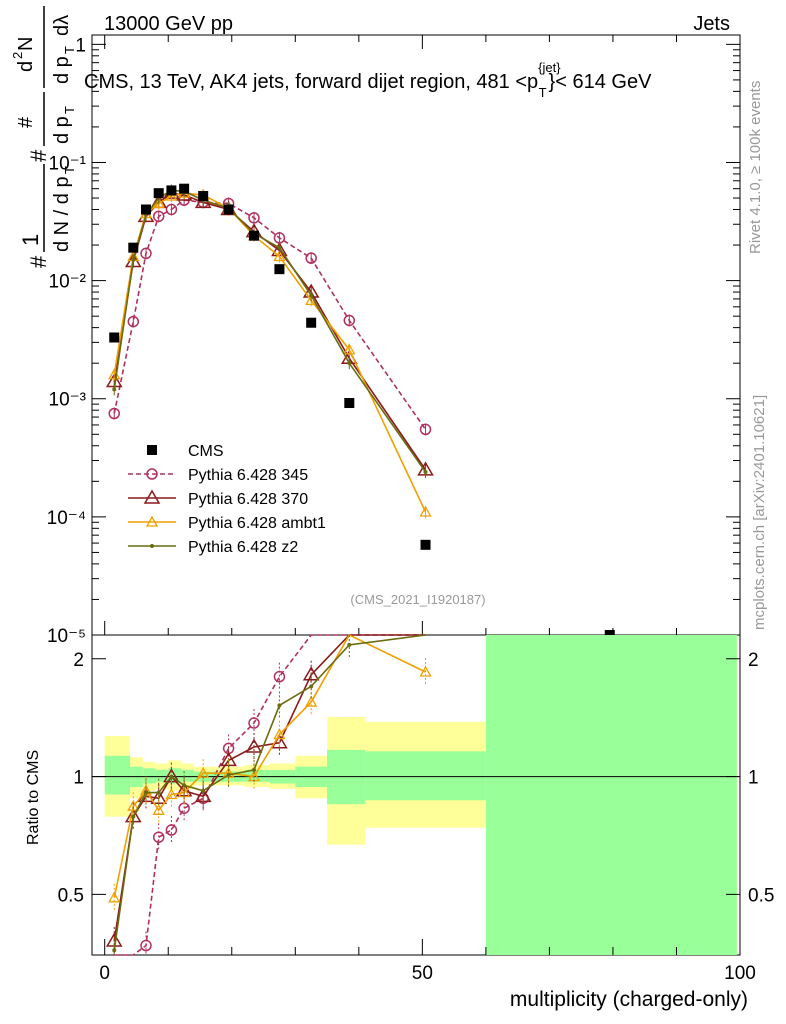 The height and width of the screenshot is (1024, 786). I want to click on y-label-sup-2: 2, so click(17, 55).